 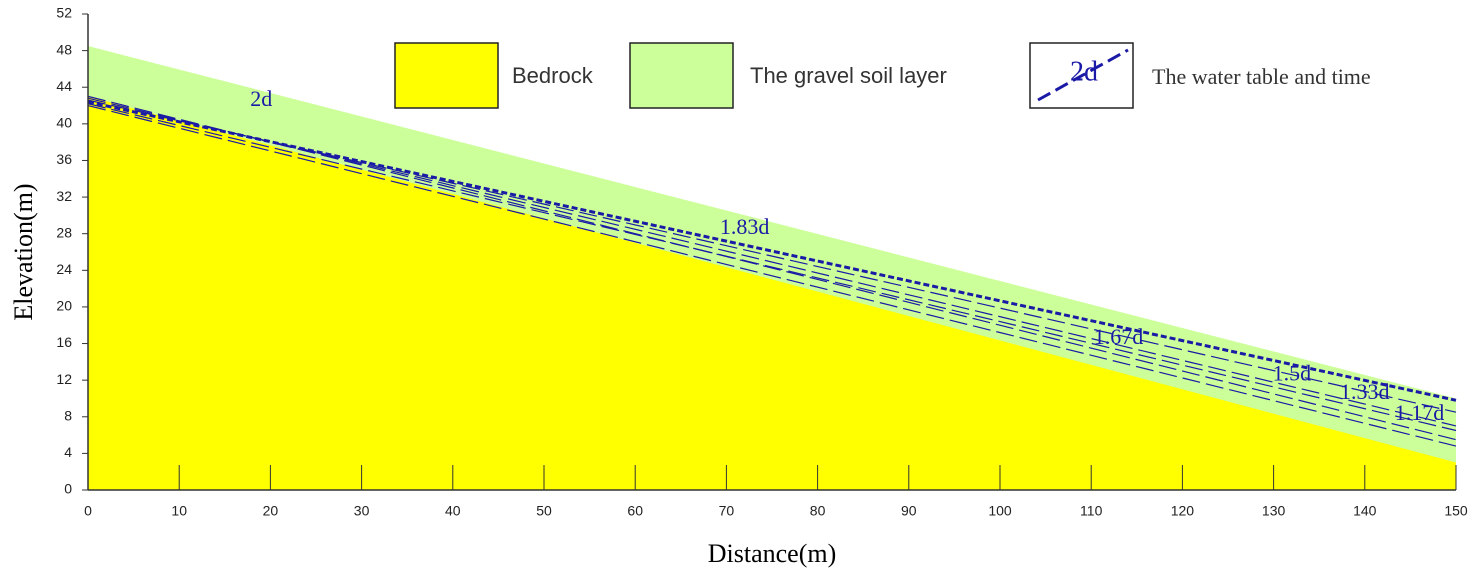 I want to click on x-tick-label: 90, so click(x=909, y=511).